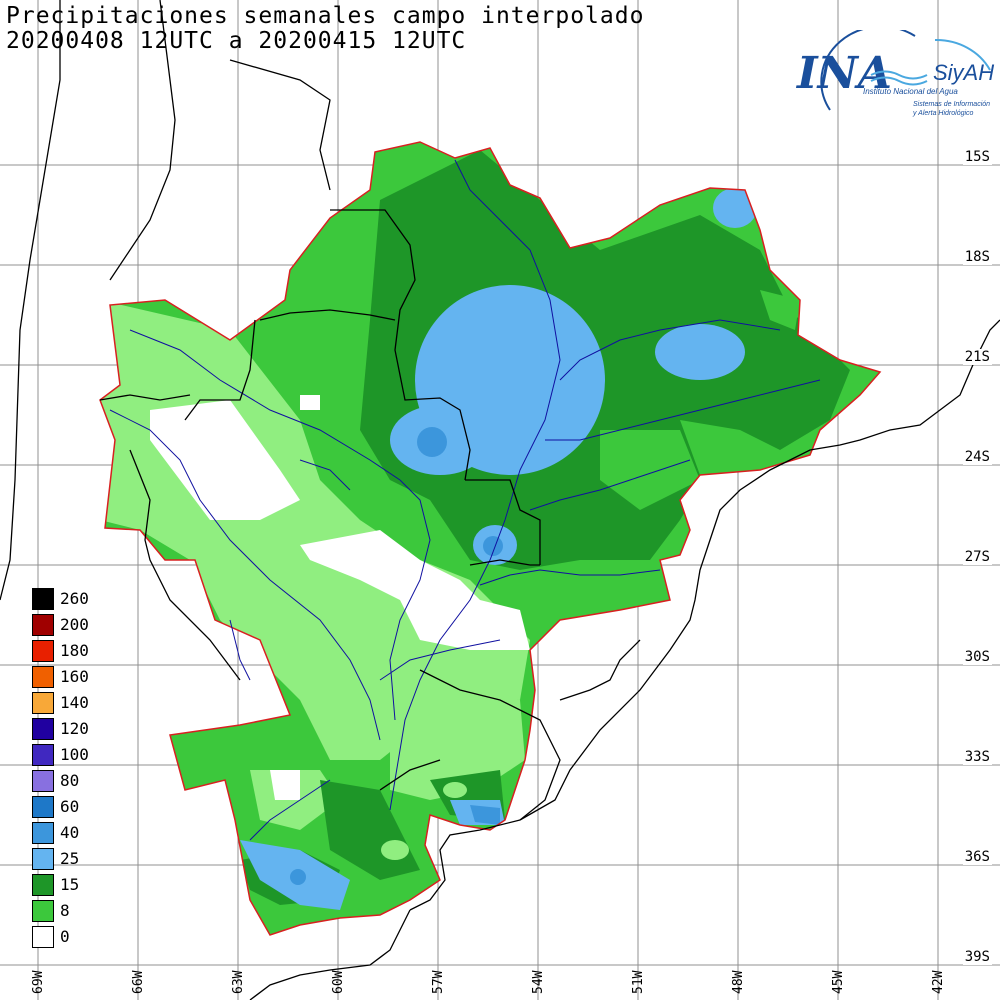 Image resolution: width=1000 pixels, height=1000 pixels. Describe the element at coordinates (977, 657) in the screenshot. I see `lat-label-30s: 30S` at that location.